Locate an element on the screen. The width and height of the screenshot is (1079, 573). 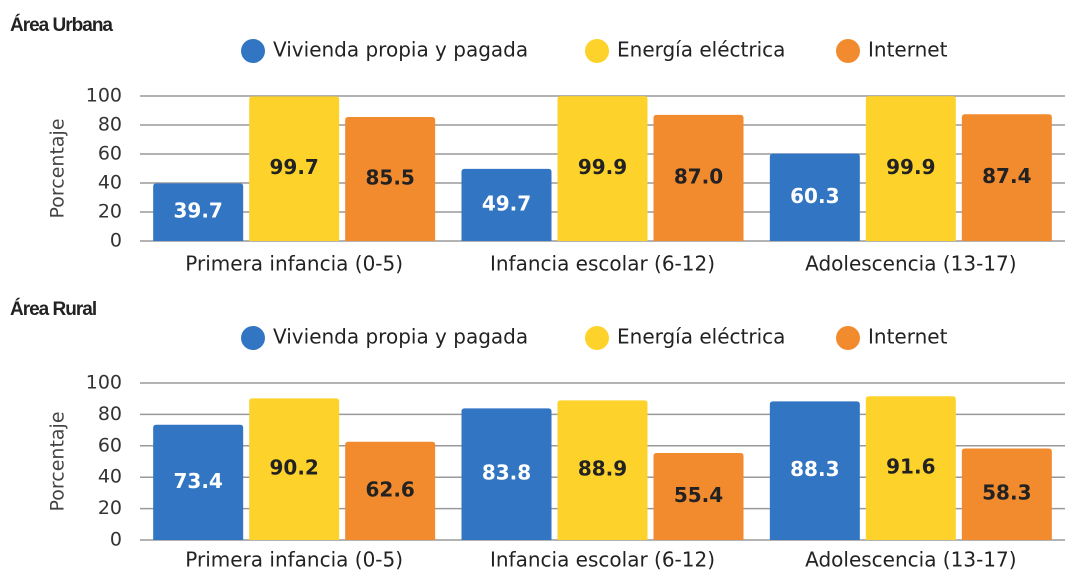
data-label: 62.6 is located at coordinates (389, 489).